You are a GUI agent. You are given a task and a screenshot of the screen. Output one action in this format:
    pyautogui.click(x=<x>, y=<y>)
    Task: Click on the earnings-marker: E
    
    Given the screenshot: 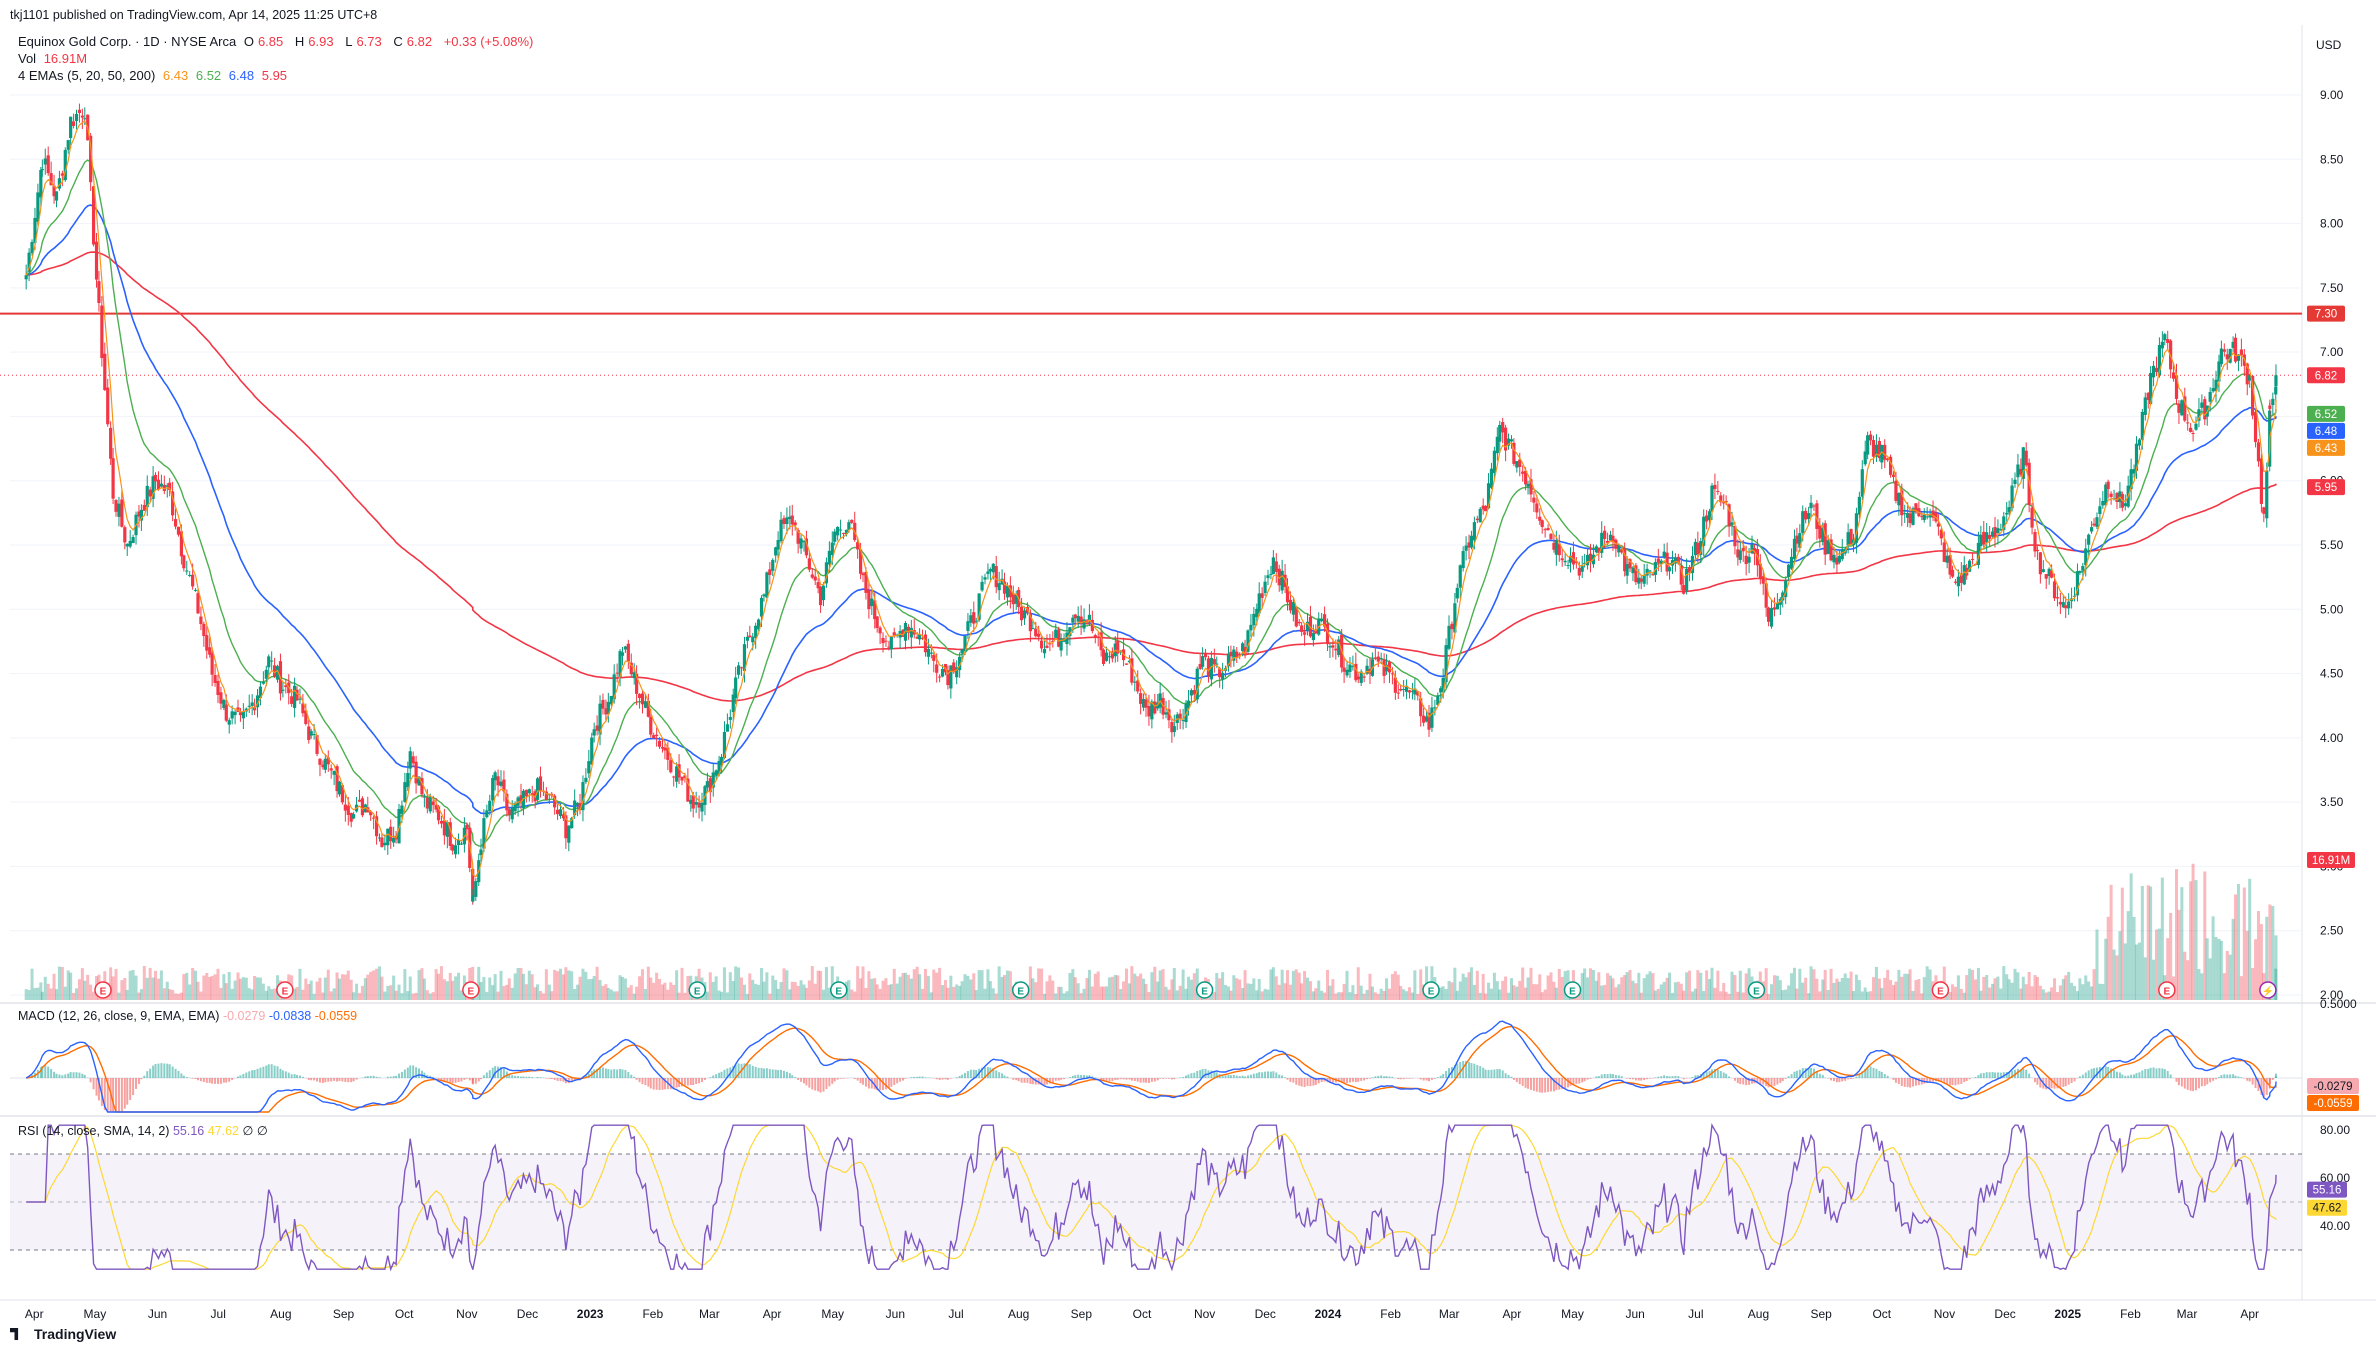 What is the action you would take?
    pyautogui.click(x=1020, y=990)
    